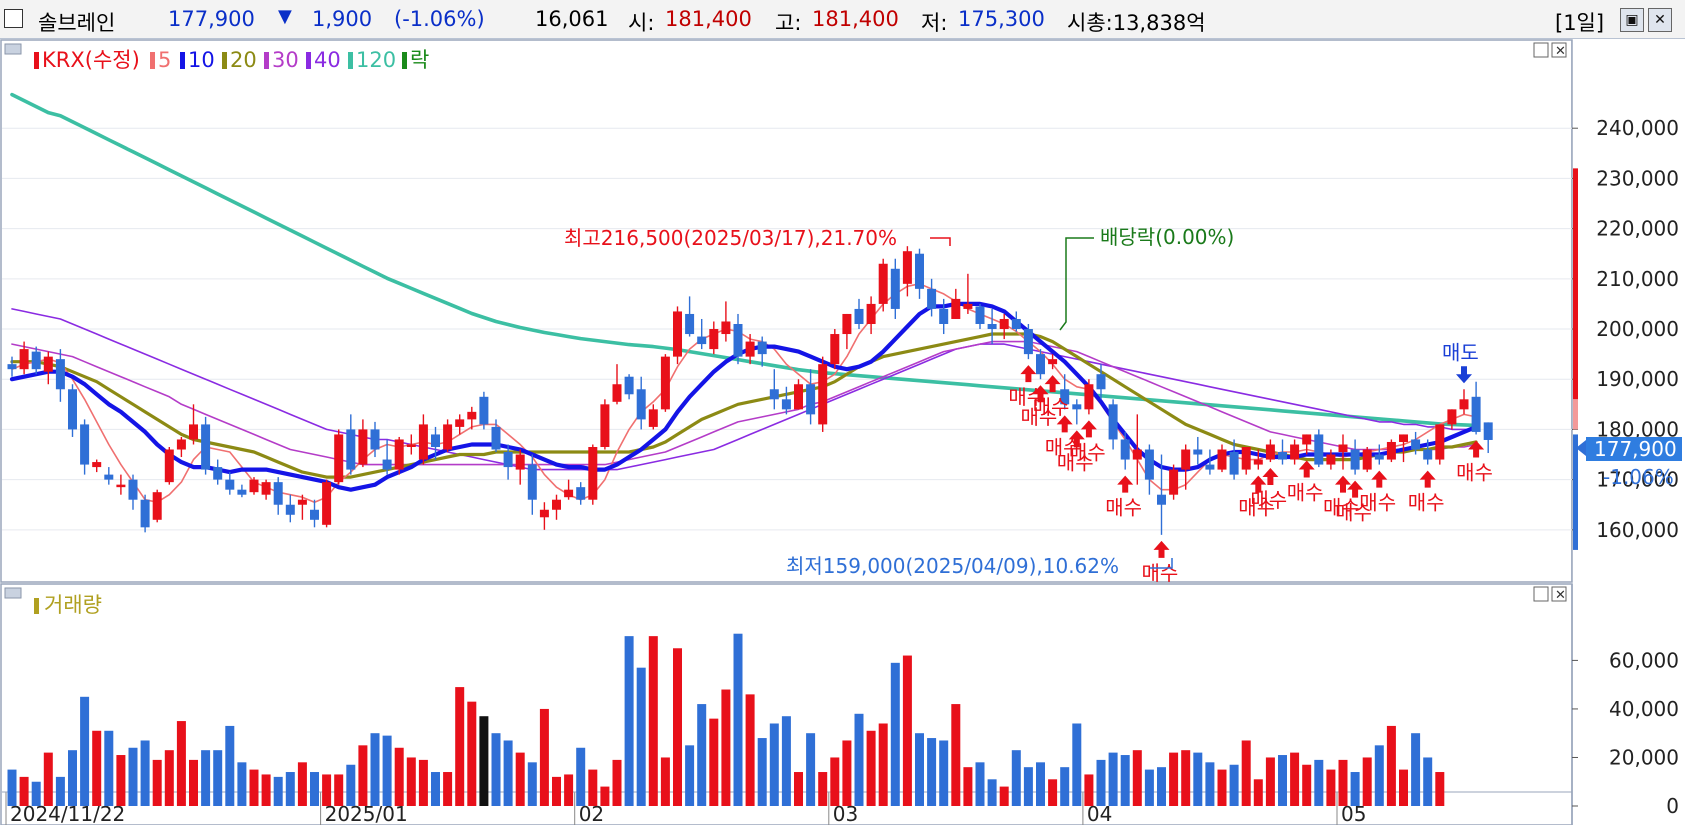 The height and width of the screenshot is (825, 1685). I want to click on last-price-tag, so click(1634, 449).